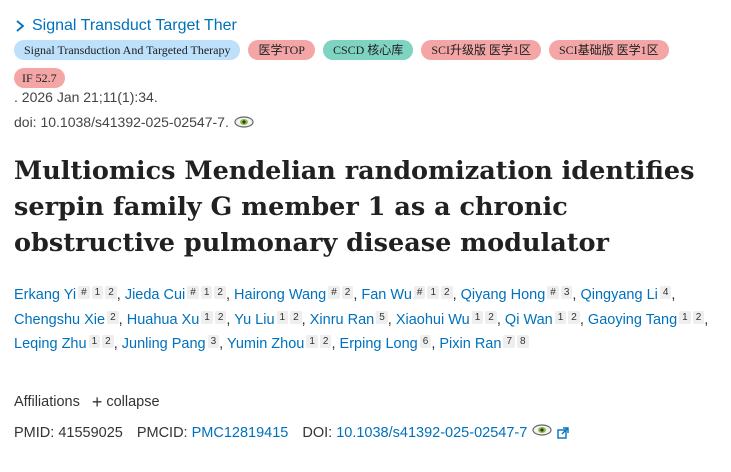 The image size is (731, 472). I want to click on tag-impact-factor: IF 52.7, so click(39, 78).